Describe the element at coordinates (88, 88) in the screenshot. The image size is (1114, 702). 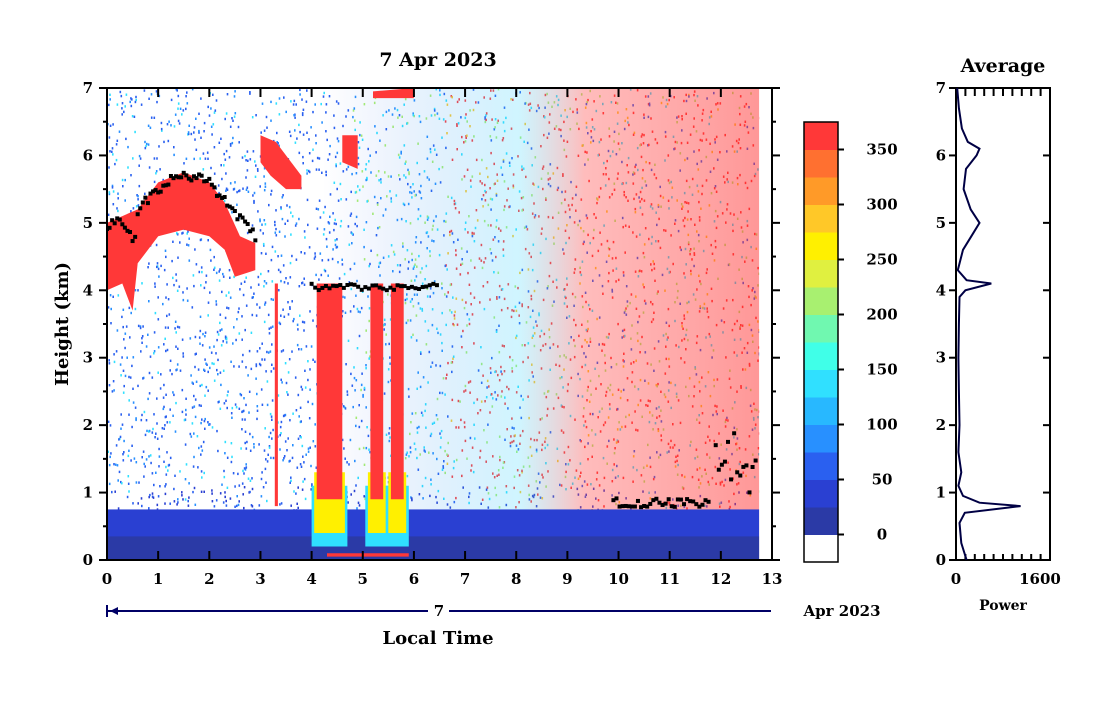
I see `y-tick-label: 7` at that location.